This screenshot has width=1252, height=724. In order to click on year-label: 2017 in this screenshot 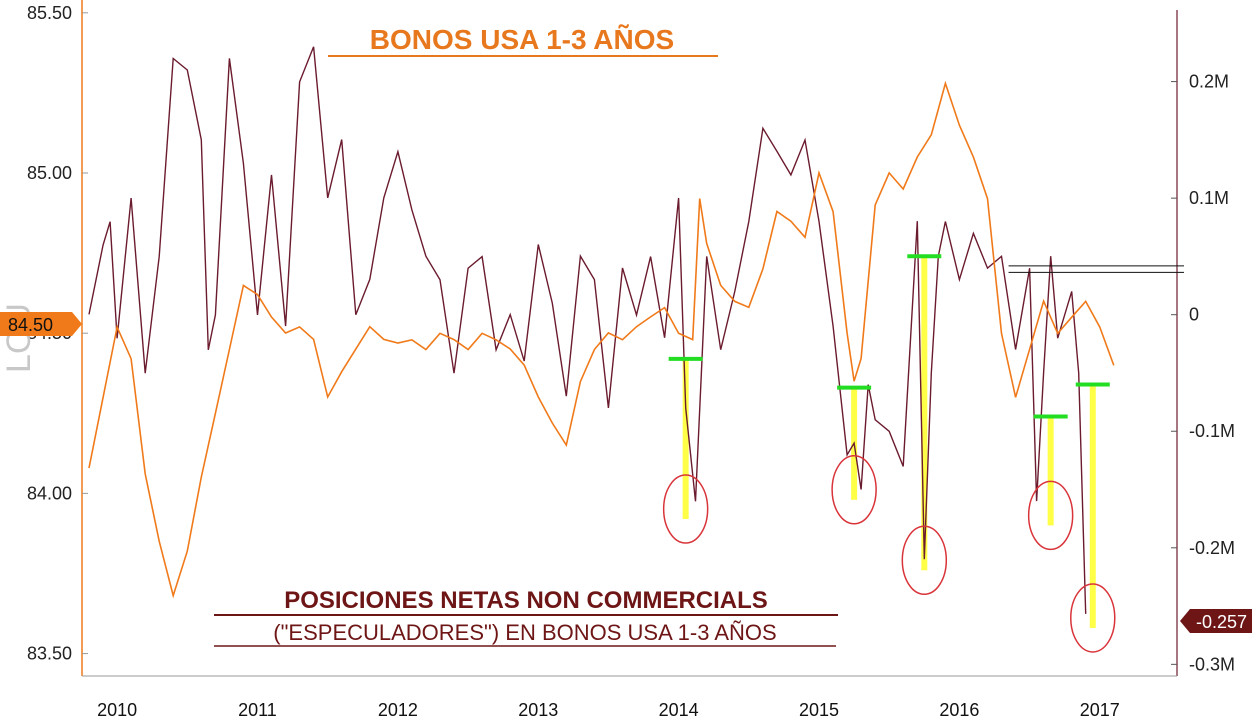, I will do `click(1100, 710)`.